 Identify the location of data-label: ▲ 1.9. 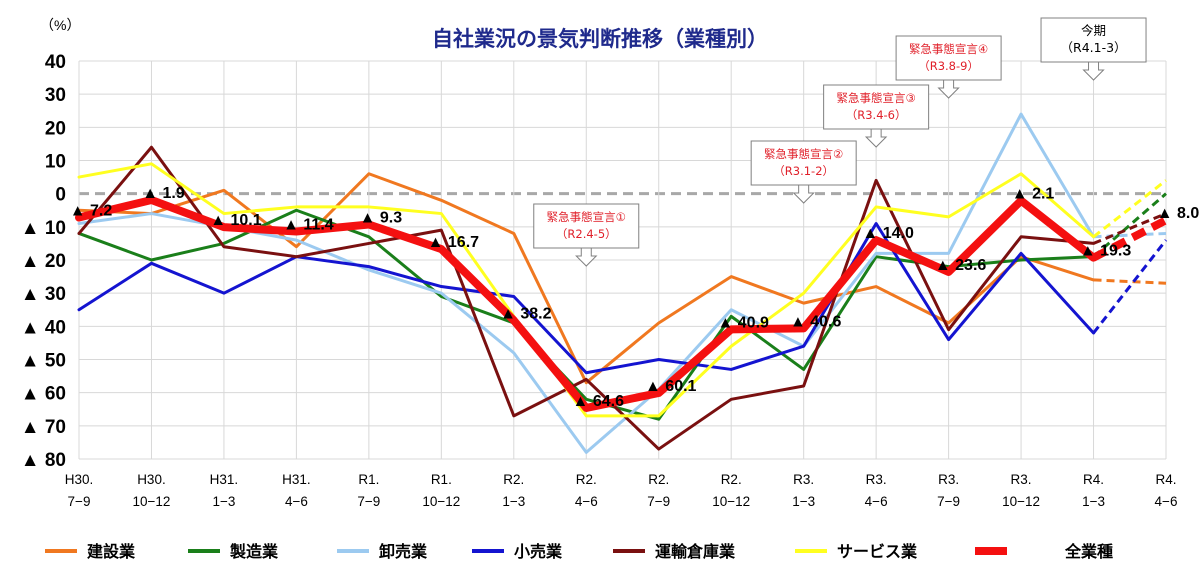
(163, 193).